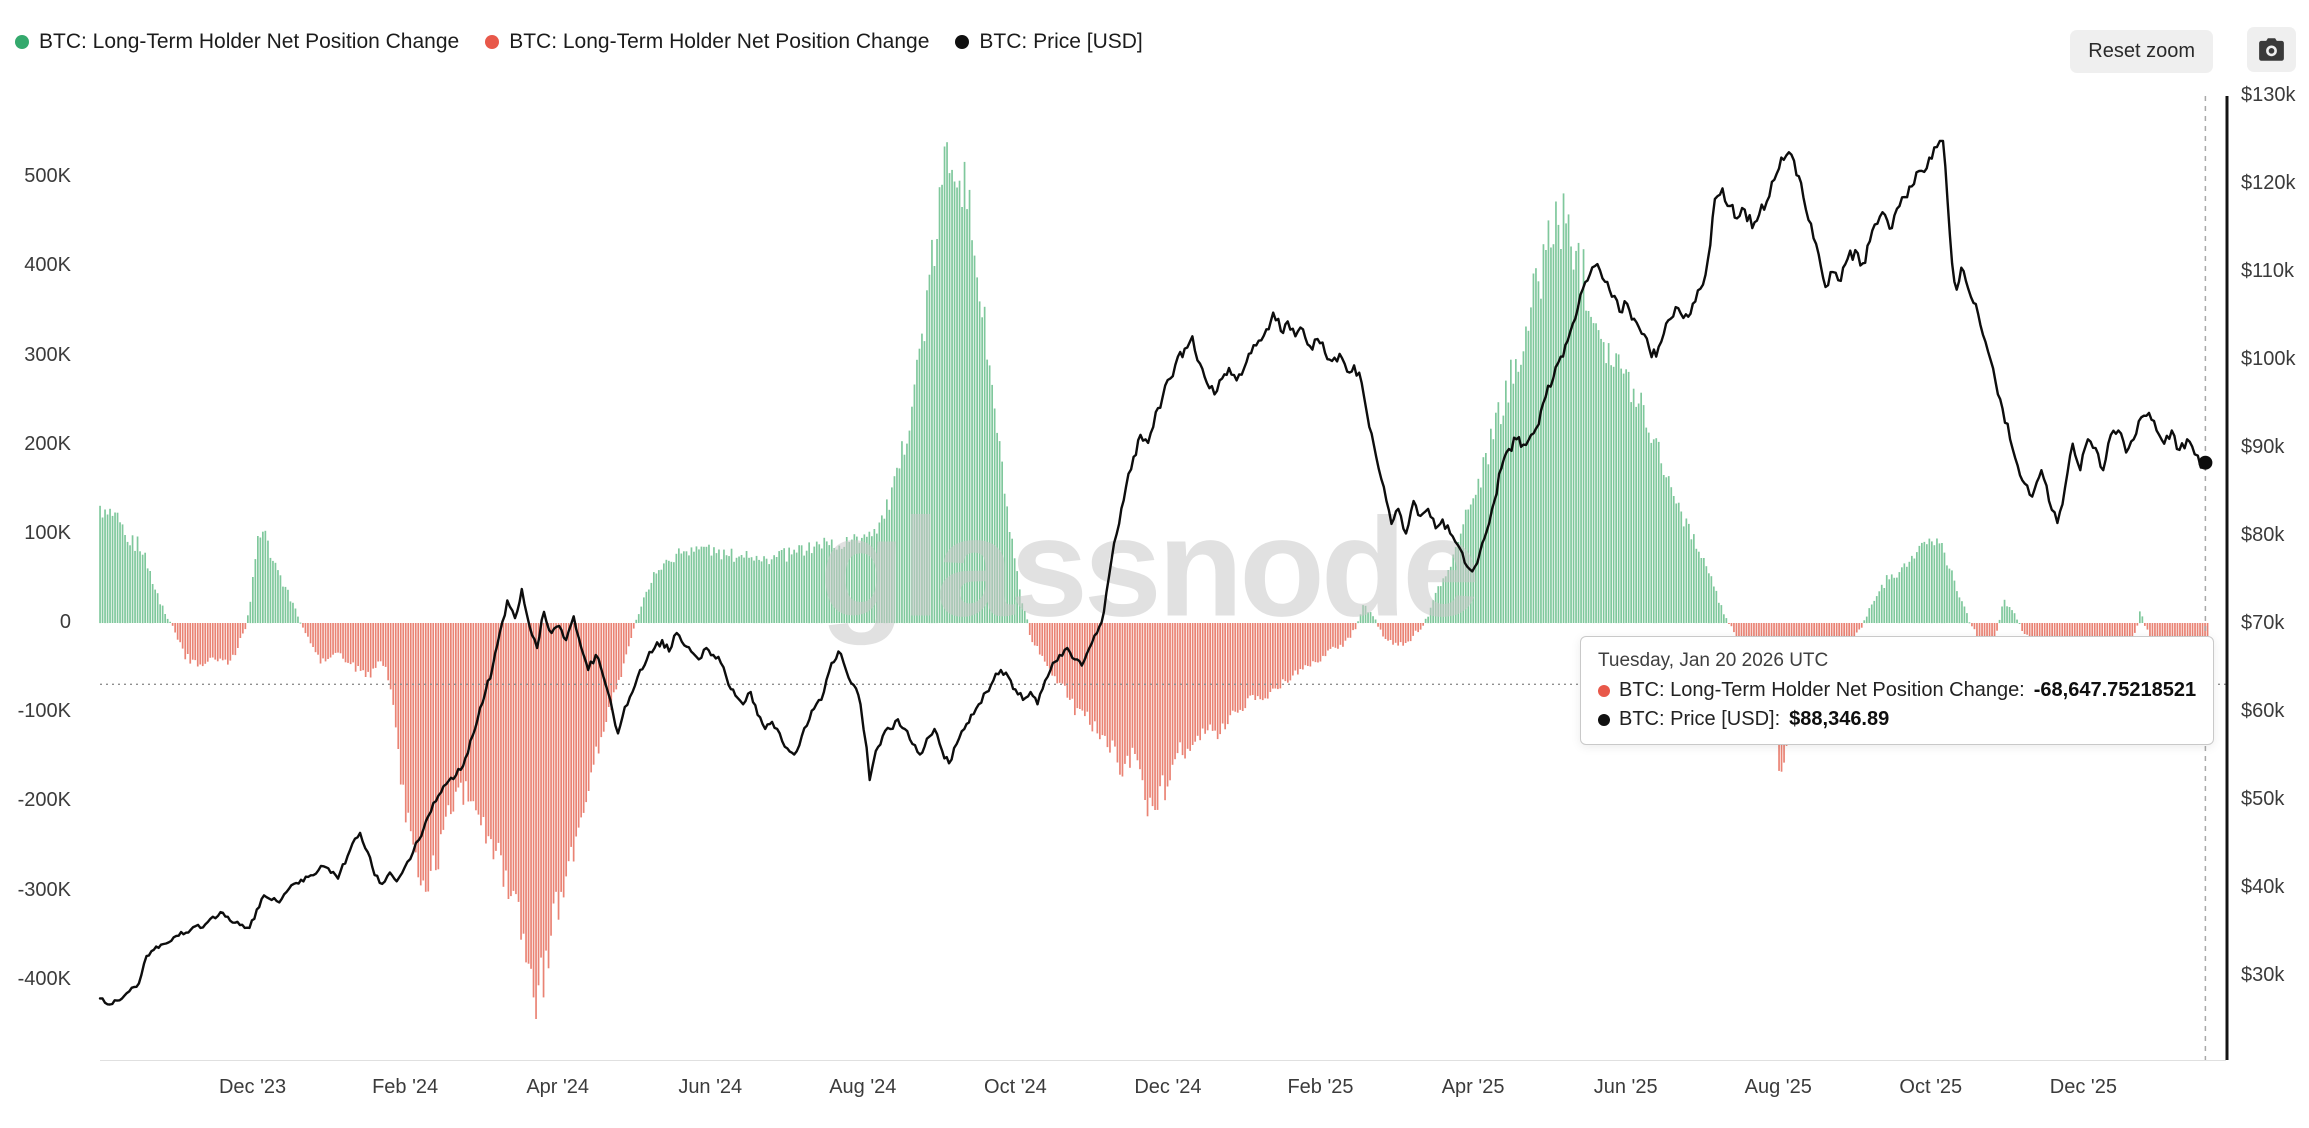  What do you see at coordinates (1049, 42) in the screenshot?
I see `legend-item-price: BTC: Price [USD]` at bounding box center [1049, 42].